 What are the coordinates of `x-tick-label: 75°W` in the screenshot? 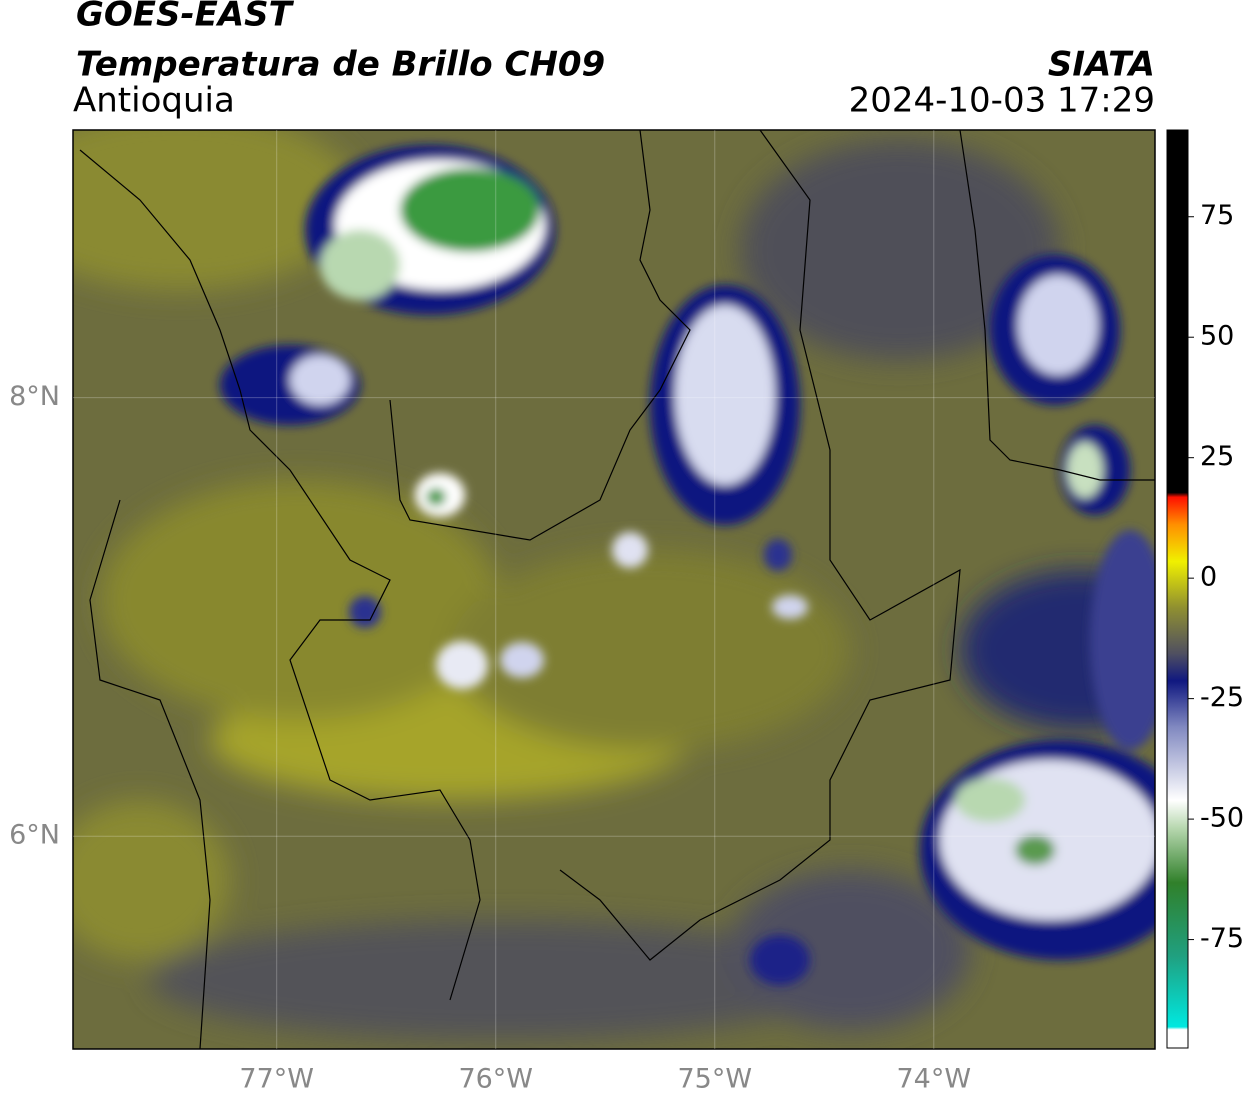 It's located at (714, 1079).